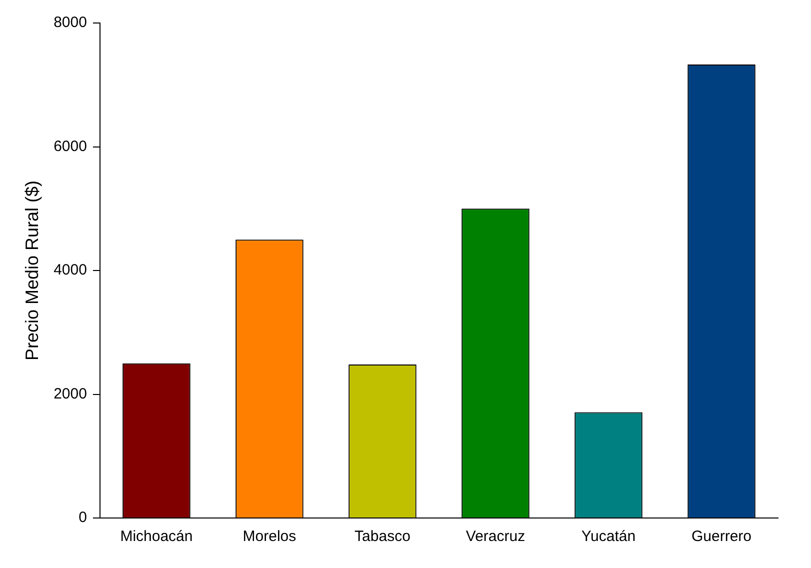 The height and width of the screenshot is (568, 811). I want to click on y-tick-label: 4000, so click(70, 270).